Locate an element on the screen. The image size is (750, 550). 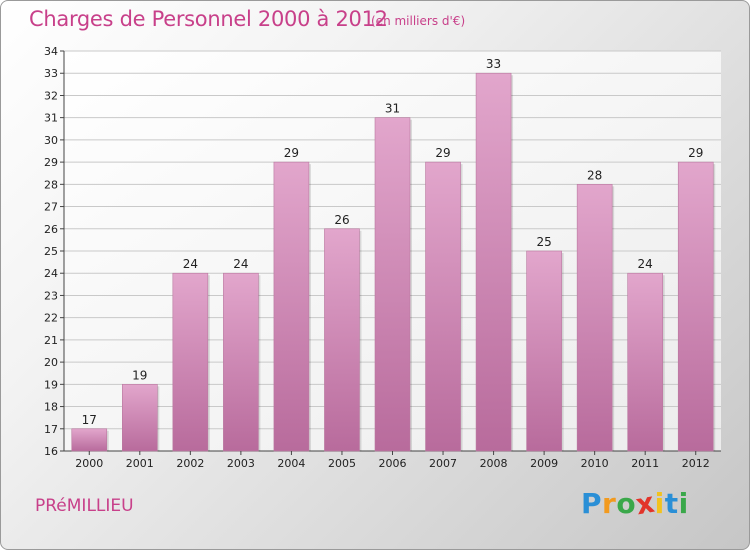
data-label: 26 is located at coordinates (341, 220).